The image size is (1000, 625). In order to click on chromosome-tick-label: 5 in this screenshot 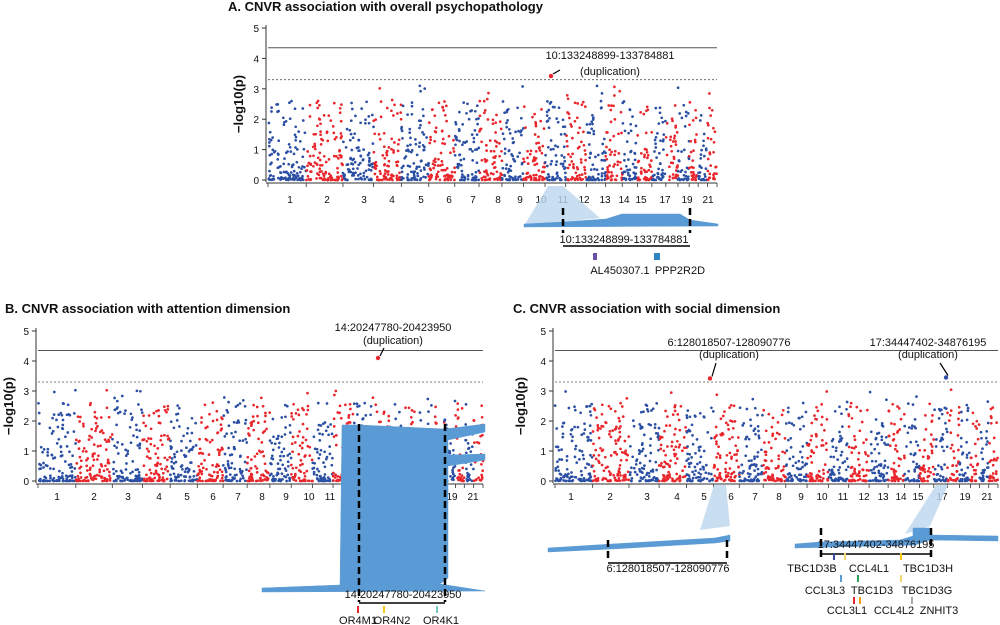, I will do `click(704, 497)`.